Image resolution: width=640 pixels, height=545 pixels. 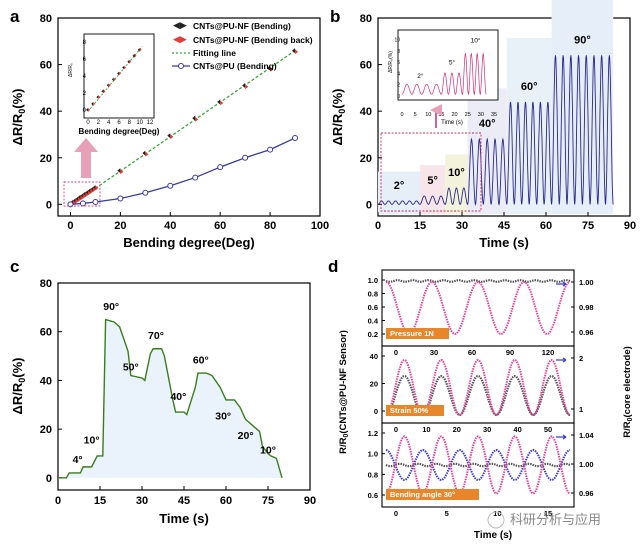 What do you see at coordinates (86, 145) in the screenshot?
I see `panel-a-zoom-arrow-head` at bounding box center [86, 145].